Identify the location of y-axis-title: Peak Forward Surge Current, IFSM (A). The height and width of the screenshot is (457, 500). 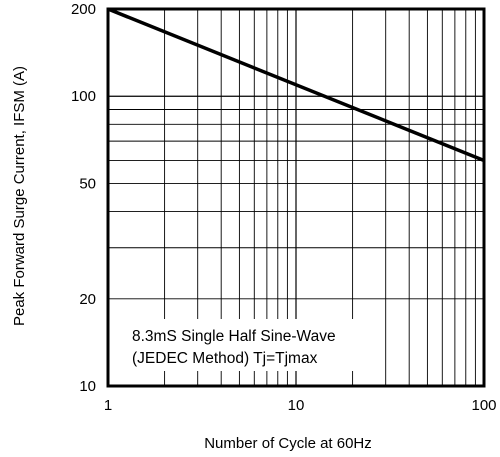
(19, 196).